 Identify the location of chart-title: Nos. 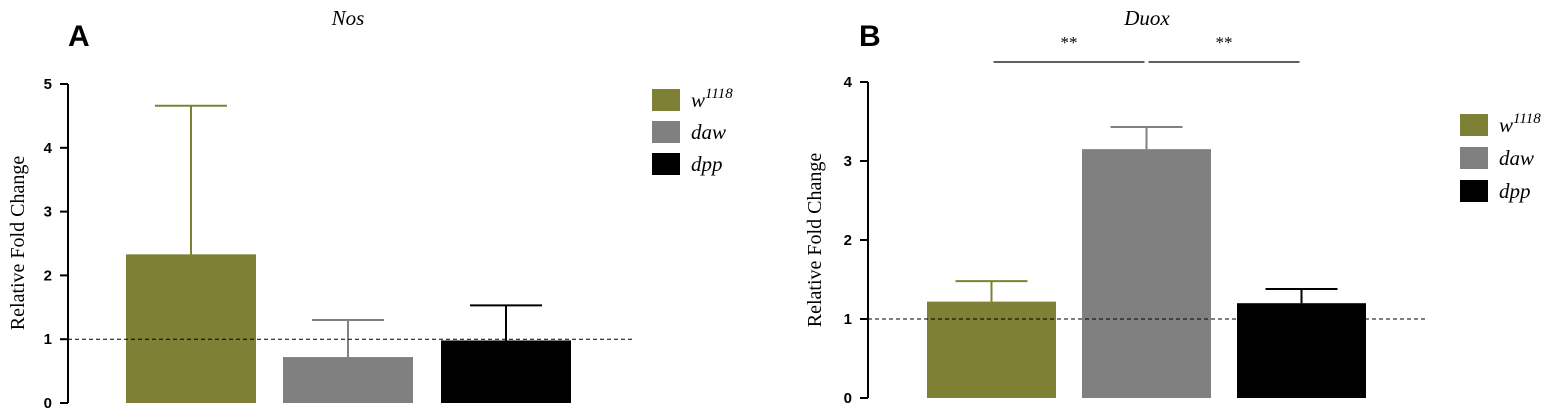
(348, 18).